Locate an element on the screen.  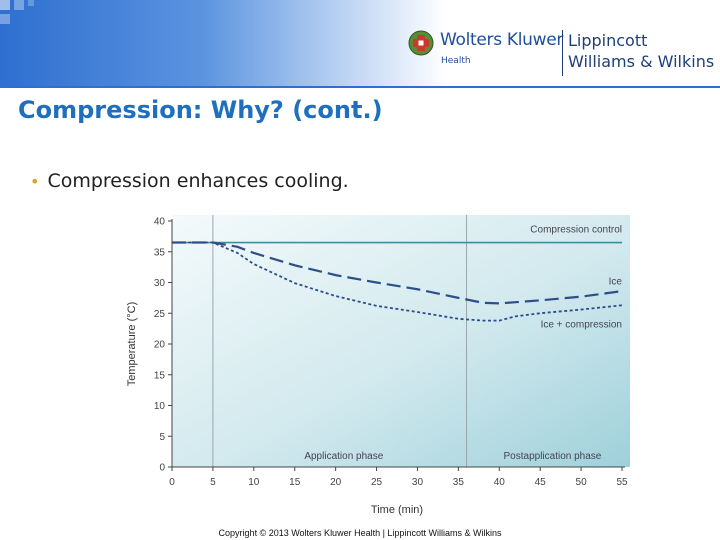
y-tick-label: 25 is located at coordinates (160, 314).